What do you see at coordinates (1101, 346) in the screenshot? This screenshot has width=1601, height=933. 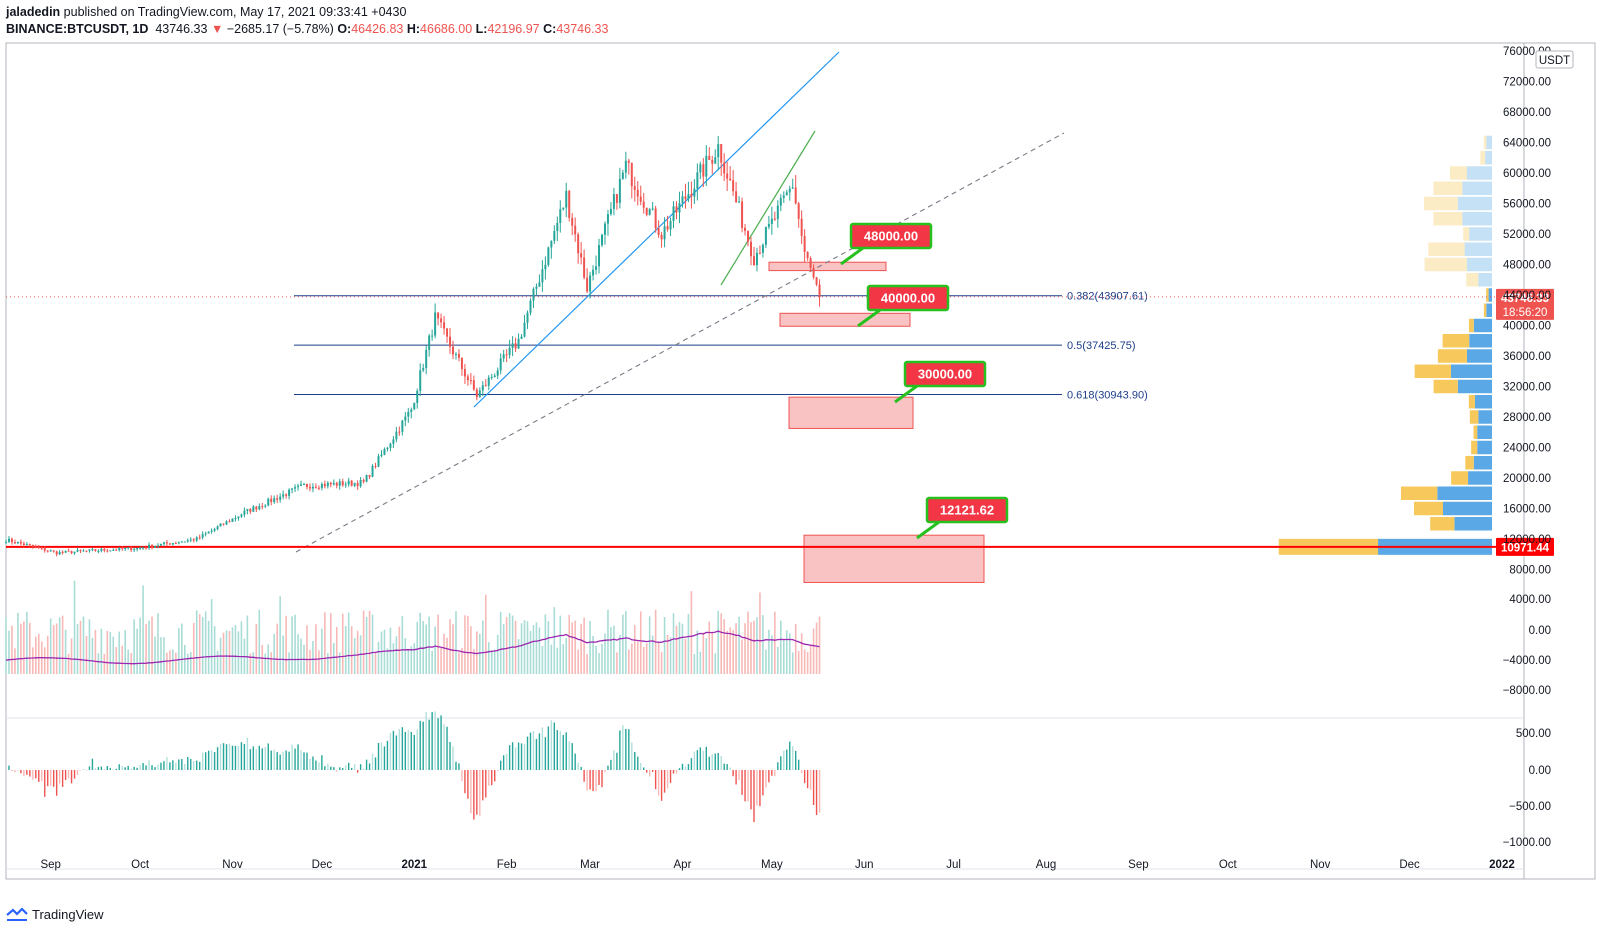 I see `fibonacci-level-label: 0.5(37425.75)` at bounding box center [1101, 346].